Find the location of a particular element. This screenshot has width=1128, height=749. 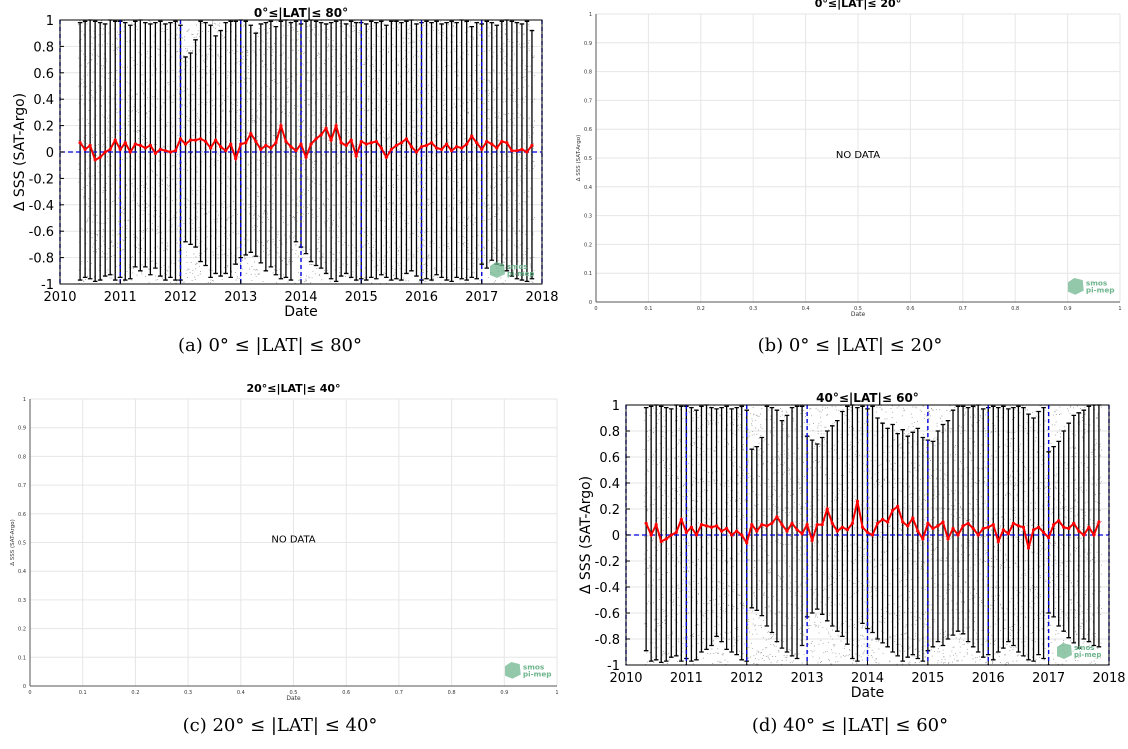

x-tick-label: 2015 is located at coordinates (361, 297).